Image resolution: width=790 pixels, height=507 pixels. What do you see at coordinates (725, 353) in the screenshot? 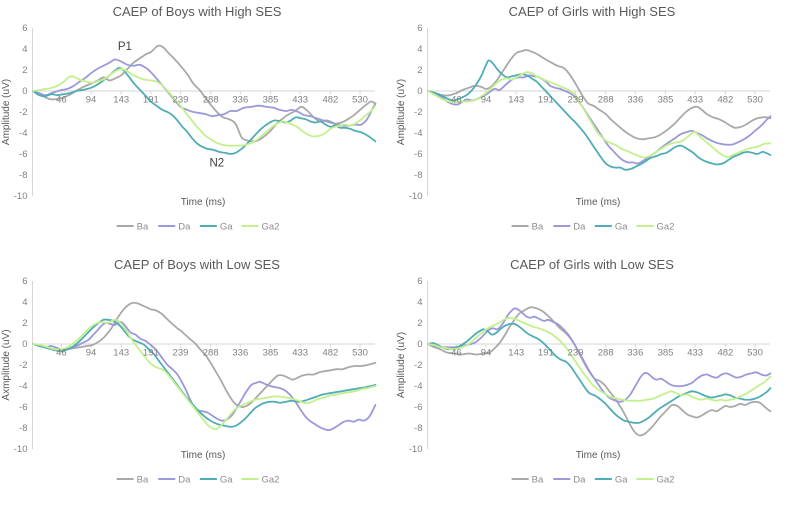
I see `x-tick-label: 482` at bounding box center [725, 353].